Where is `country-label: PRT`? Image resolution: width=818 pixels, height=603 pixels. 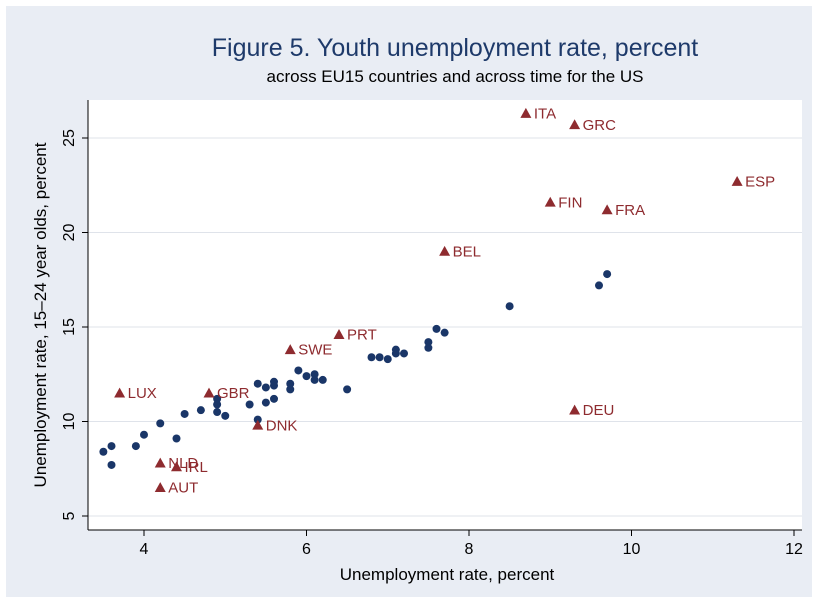
country-label: PRT is located at coordinates (362, 335).